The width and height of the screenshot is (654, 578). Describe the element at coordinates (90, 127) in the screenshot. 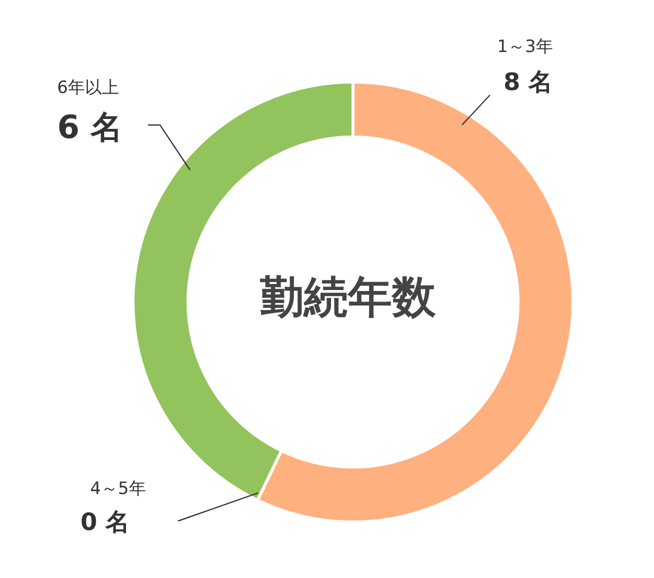

I see `data-label: 6 名` at that location.